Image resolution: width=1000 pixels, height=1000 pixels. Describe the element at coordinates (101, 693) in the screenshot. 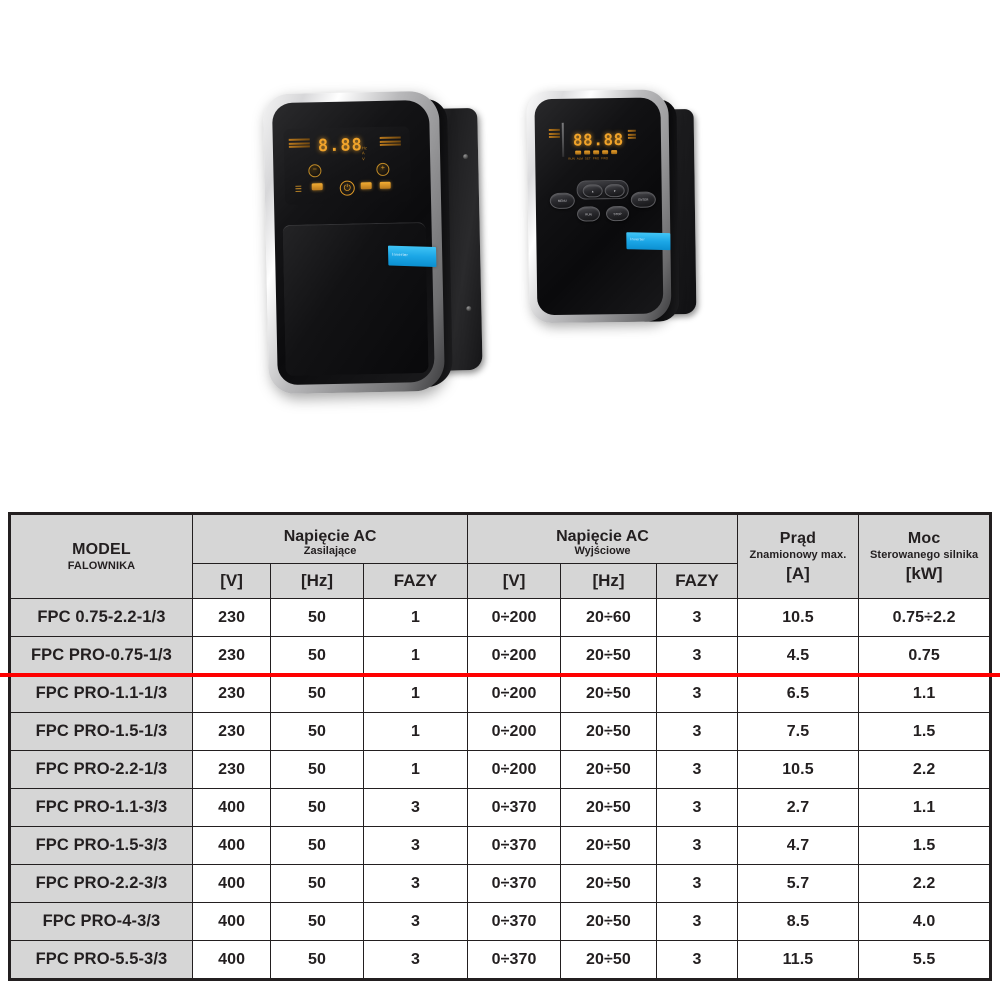

I see `cell-model: FPC PRO-1.1-1/3` at that location.